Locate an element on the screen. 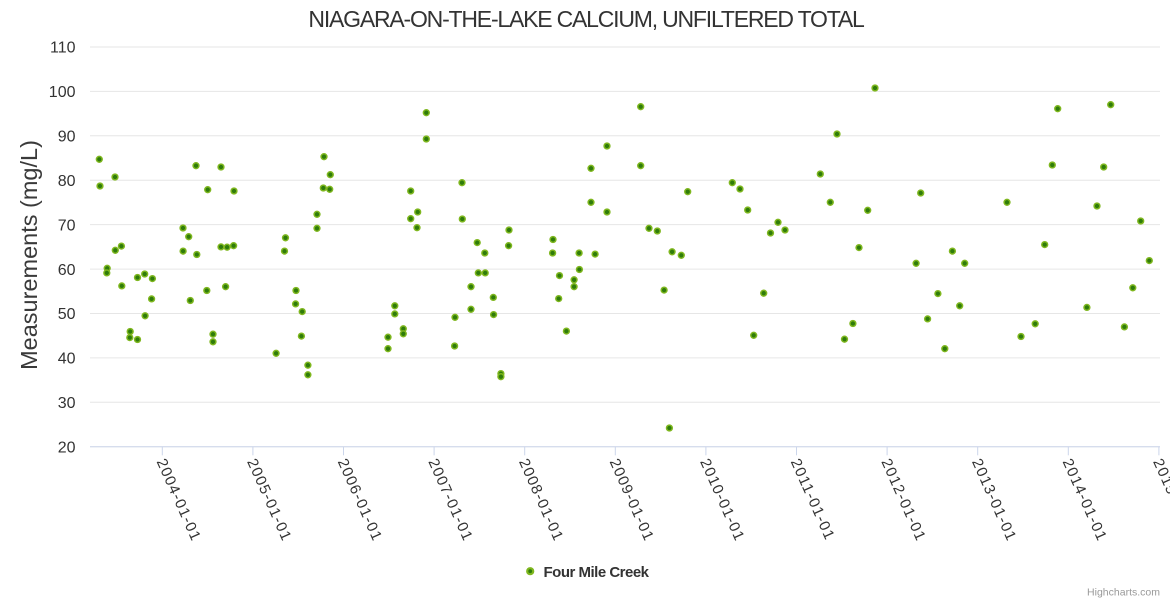 The width and height of the screenshot is (1170, 600). svg-text: 50 is located at coordinates (67, 314).